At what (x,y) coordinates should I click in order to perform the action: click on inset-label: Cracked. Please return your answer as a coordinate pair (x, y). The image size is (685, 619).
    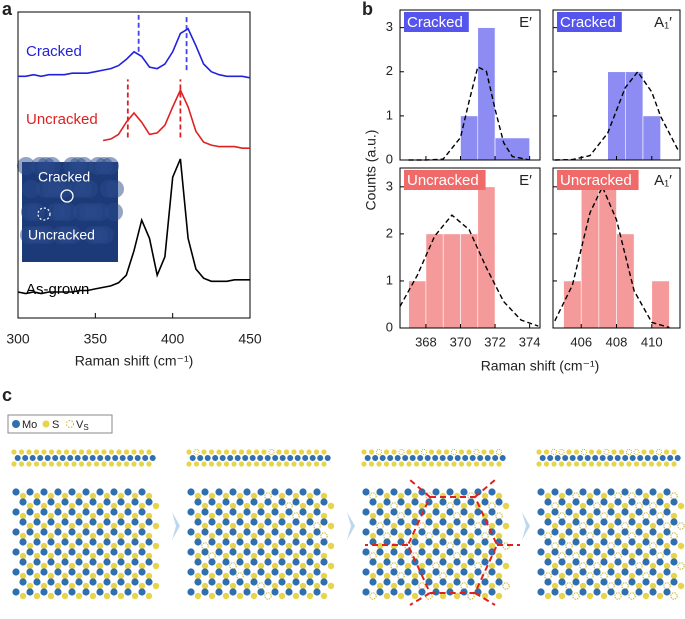
    Looking at the image, I should click on (64, 177).